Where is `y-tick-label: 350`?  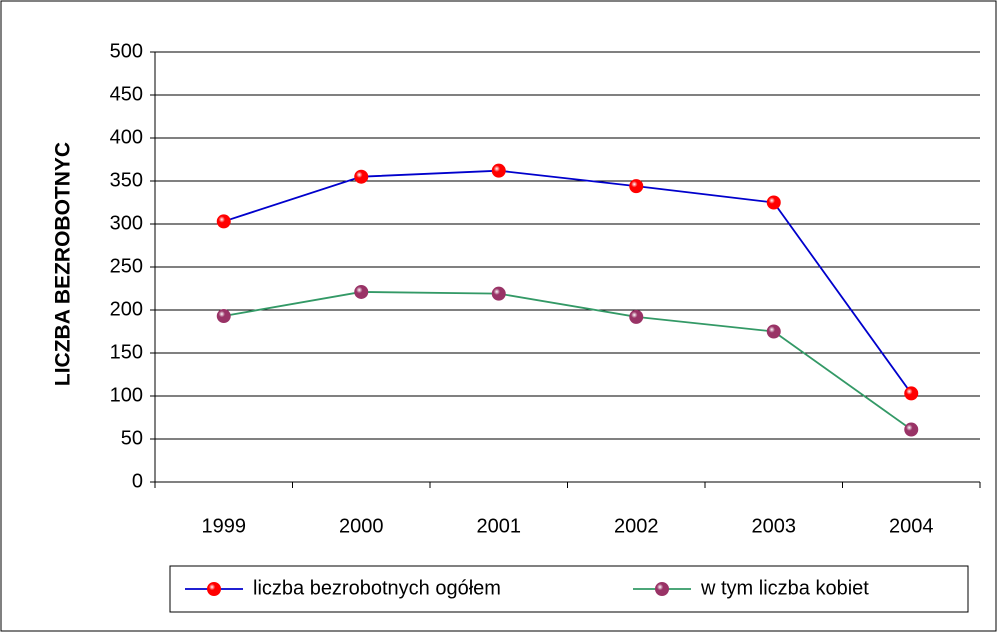
y-tick-label: 350 is located at coordinates (126, 180).